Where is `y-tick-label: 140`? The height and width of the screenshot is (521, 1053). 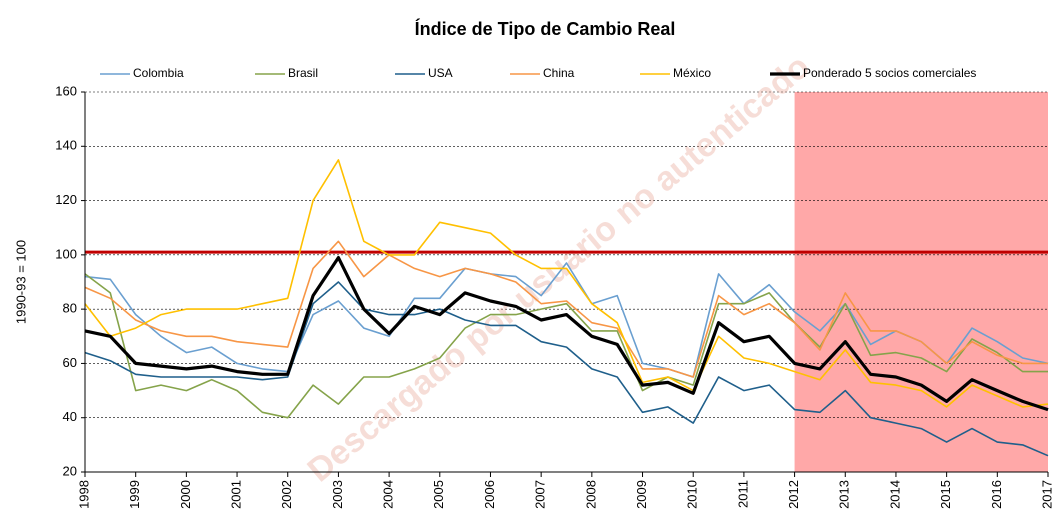
y-tick-label: 140 is located at coordinates (66, 145).